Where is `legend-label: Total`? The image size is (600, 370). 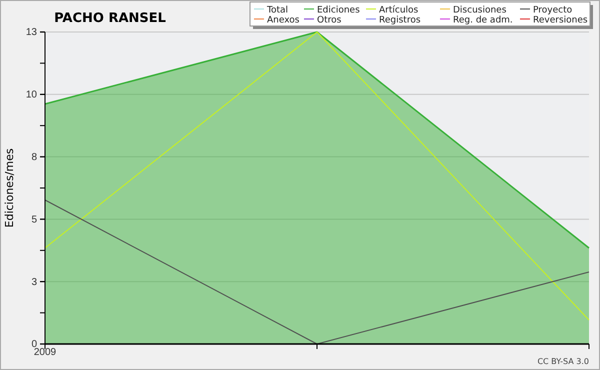 legend-label: Total is located at coordinates (277, 11).